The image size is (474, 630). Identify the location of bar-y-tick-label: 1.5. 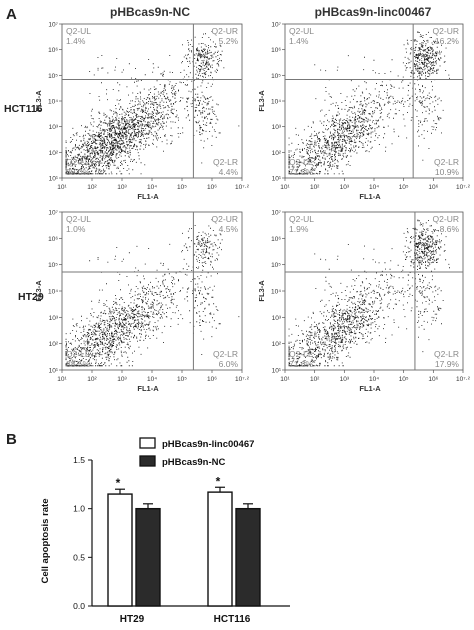
(79, 460).